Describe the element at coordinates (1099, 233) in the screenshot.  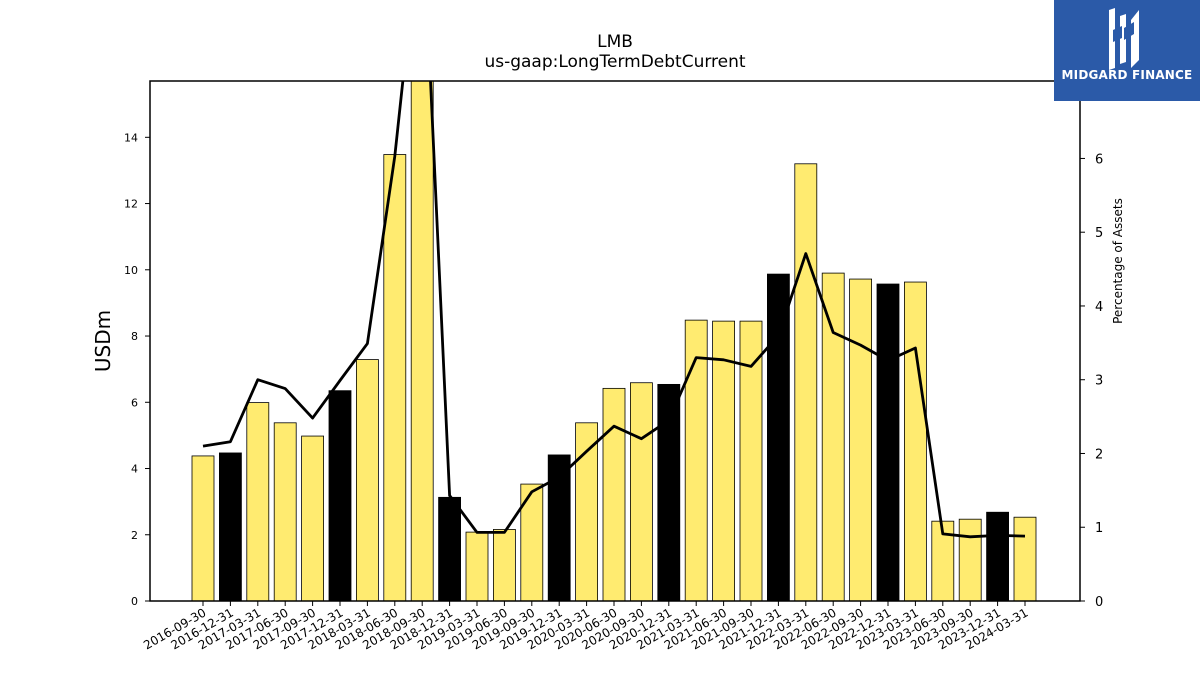
I see `y2-tick-label: 5` at that location.